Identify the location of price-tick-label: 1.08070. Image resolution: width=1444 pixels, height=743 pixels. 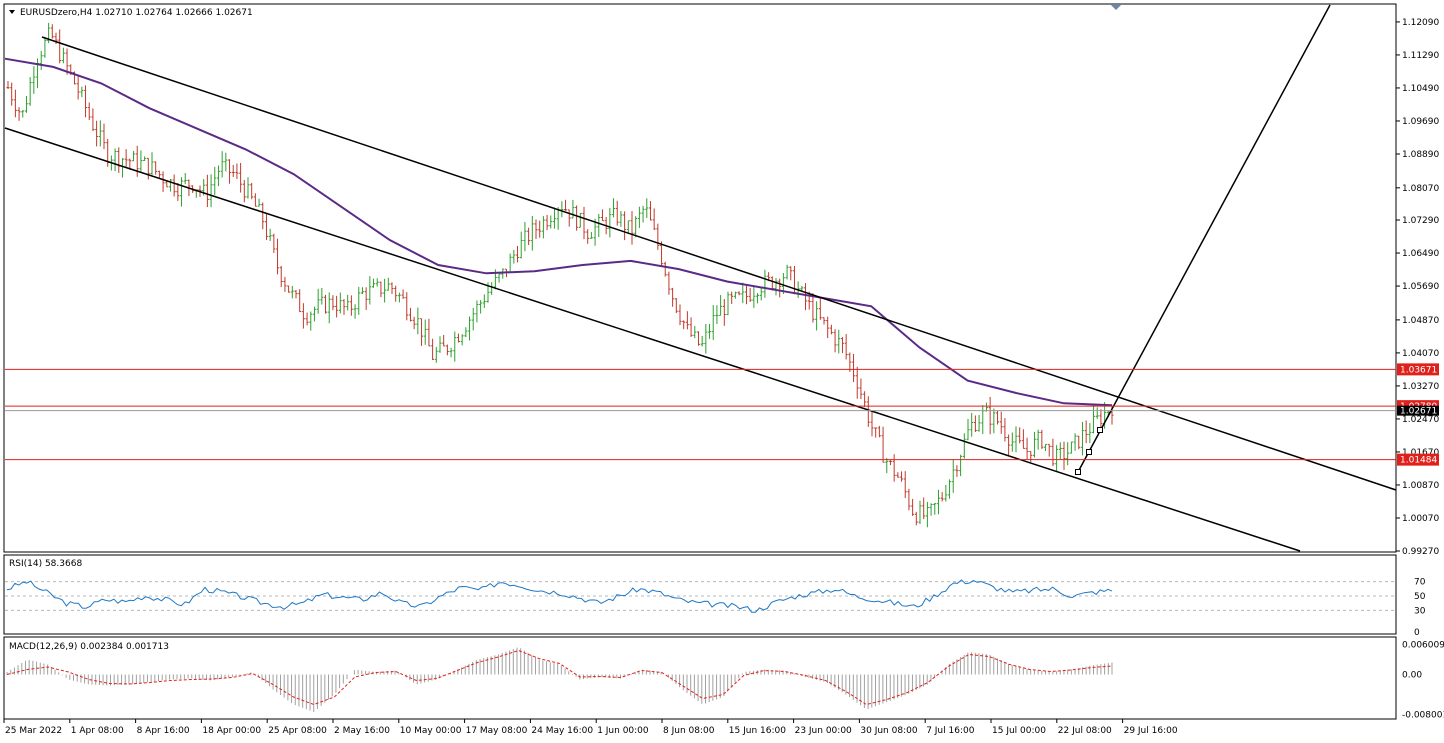
(1420, 189).